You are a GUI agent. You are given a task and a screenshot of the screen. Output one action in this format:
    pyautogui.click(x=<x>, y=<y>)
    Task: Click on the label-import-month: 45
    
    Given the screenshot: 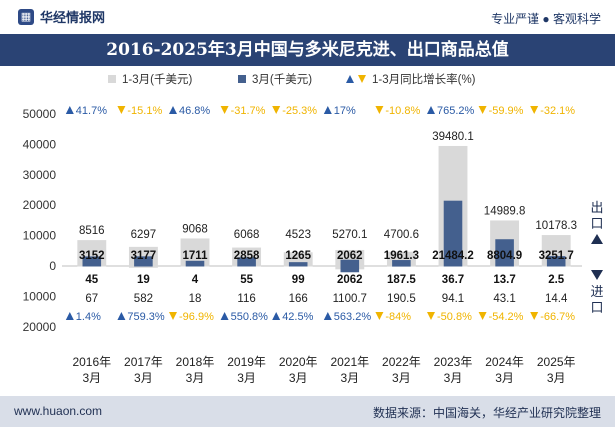 What is the action you would take?
    pyautogui.click(x=91, y=280)
    